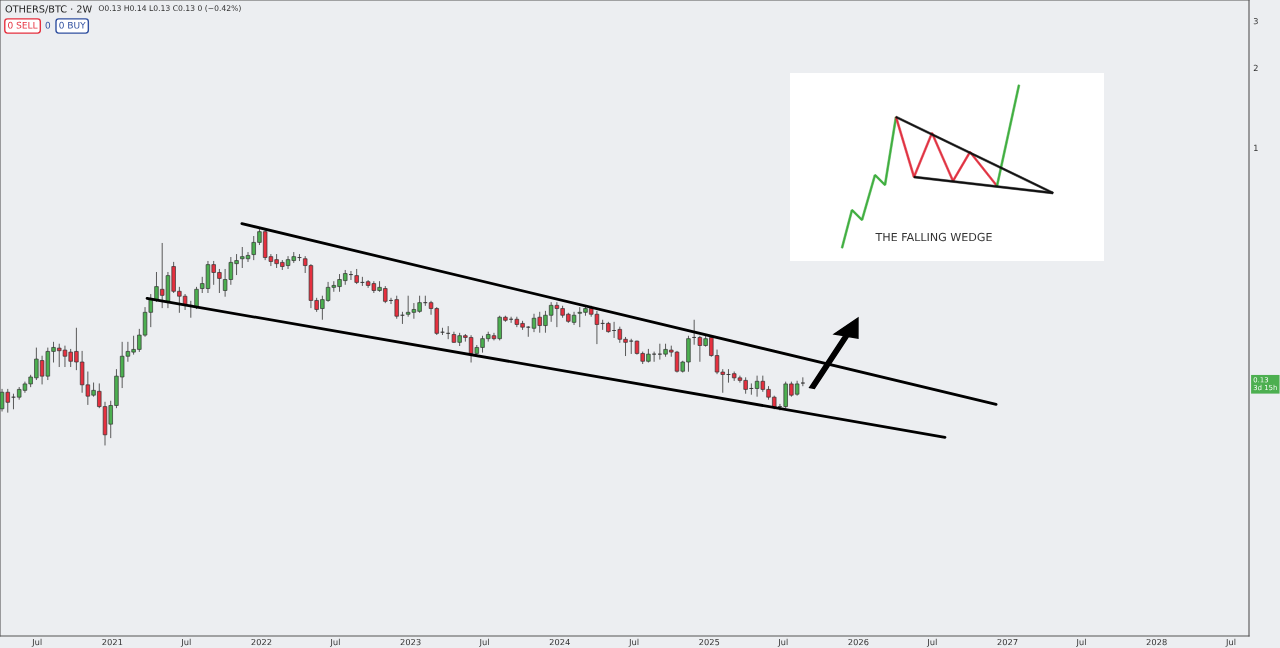 The image size is (1280, 648). What do you see at coordinates (112, 642) in the screenshot?
I see `x-tick-label: 2021` at bounding box center [112, 642].